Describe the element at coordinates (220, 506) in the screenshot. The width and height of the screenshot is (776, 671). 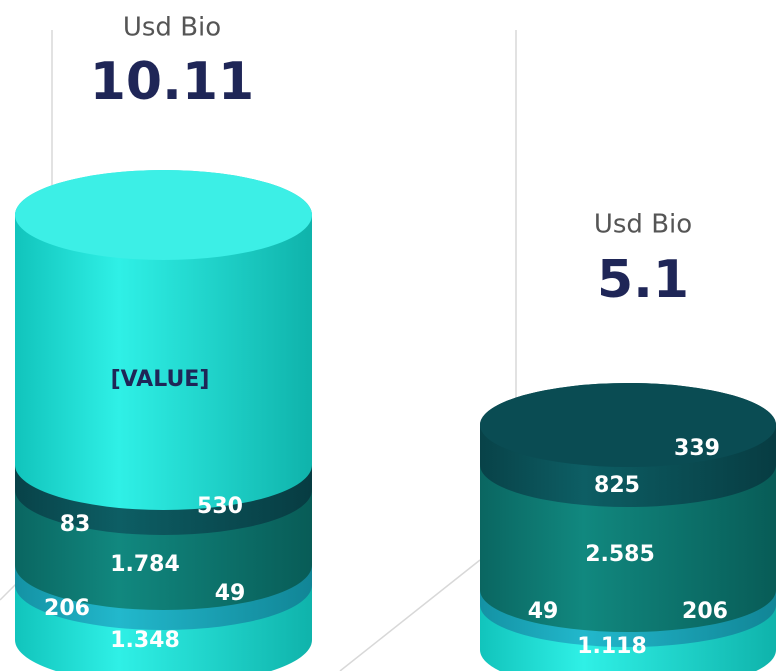
I see `segment-label: 530` at that location.